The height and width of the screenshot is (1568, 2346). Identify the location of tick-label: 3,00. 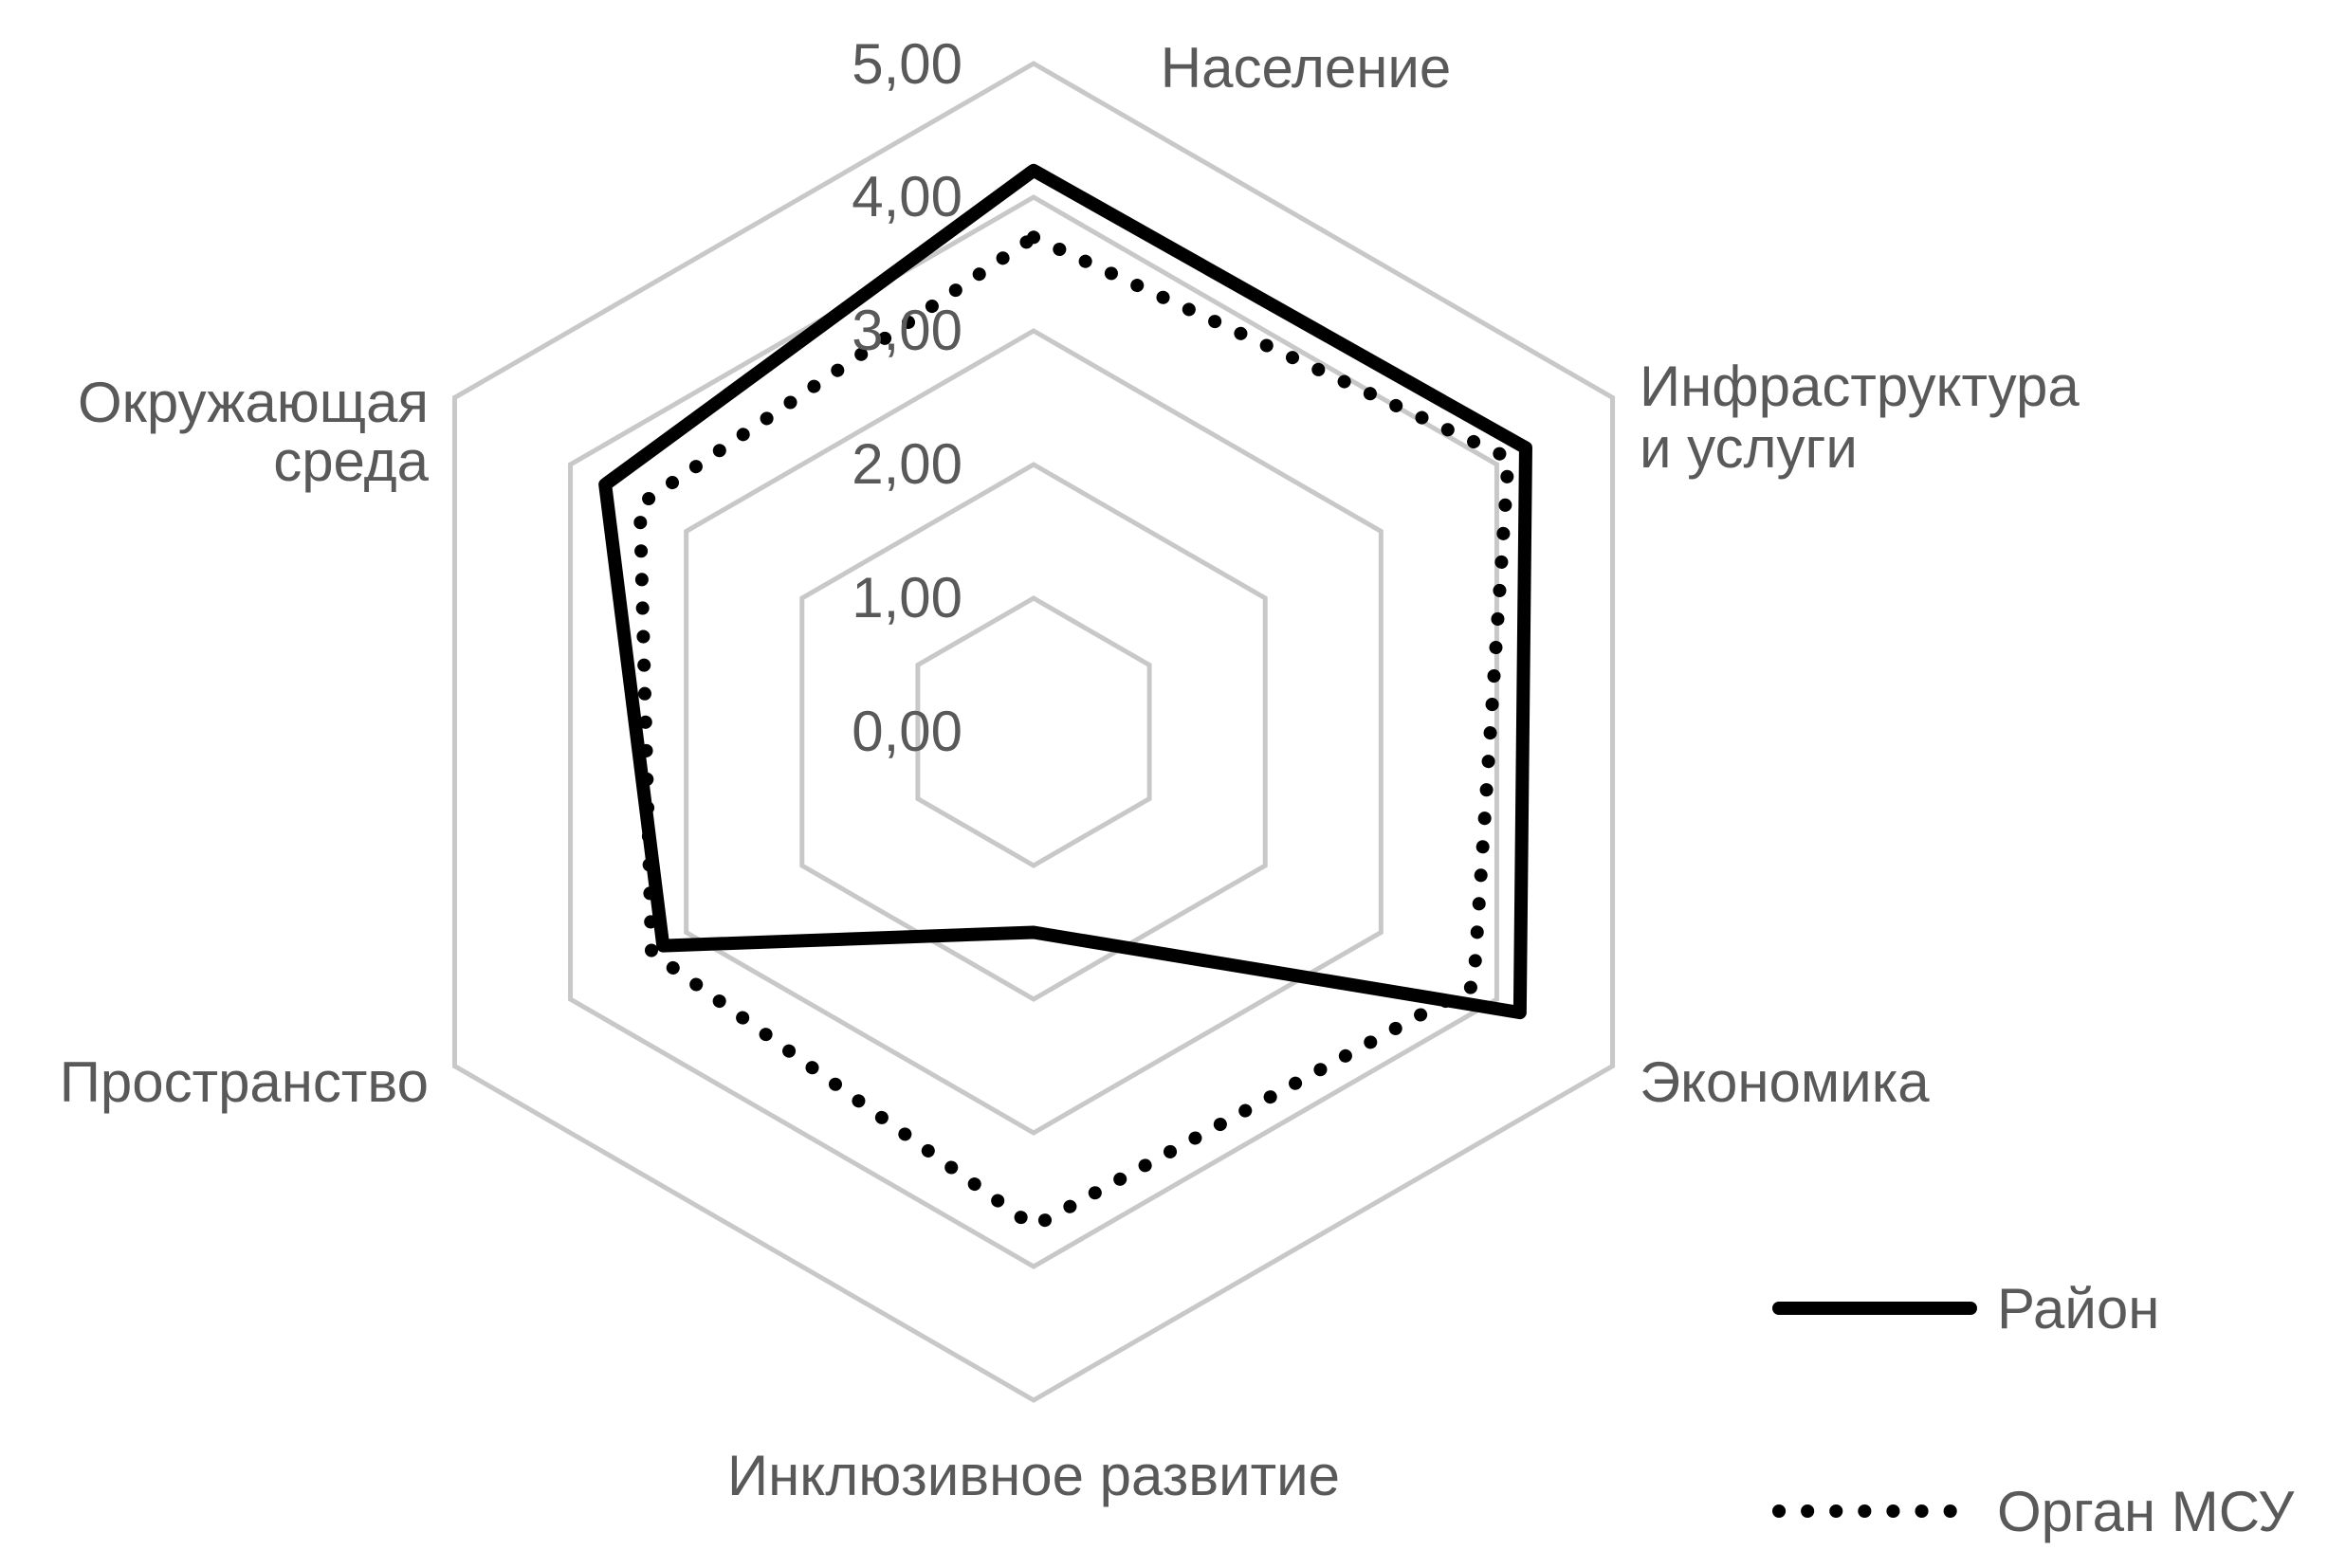
(907, 330).